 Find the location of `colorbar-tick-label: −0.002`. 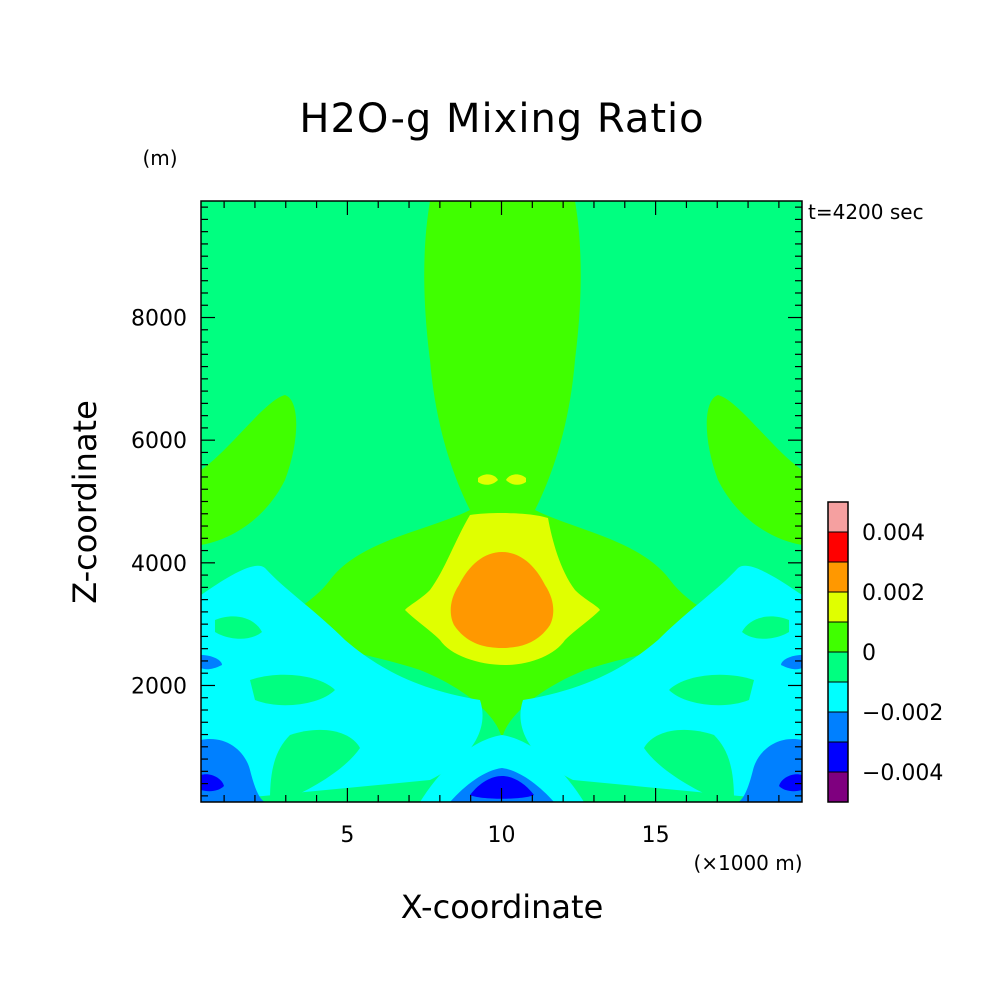

colorbar-tick-label: −0.002 is located at coordinates (902, 713).